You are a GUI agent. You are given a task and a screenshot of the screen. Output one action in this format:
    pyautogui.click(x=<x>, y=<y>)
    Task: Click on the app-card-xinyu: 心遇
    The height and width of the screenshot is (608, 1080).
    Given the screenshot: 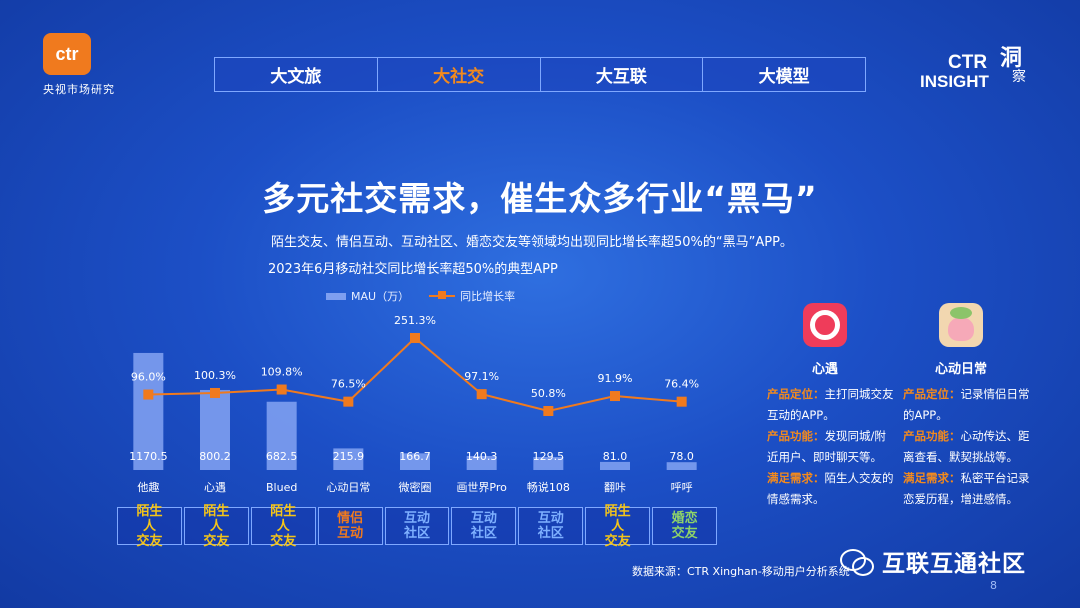 What is the action you would take?
    pyautogui.click(x=825, y=340)
    